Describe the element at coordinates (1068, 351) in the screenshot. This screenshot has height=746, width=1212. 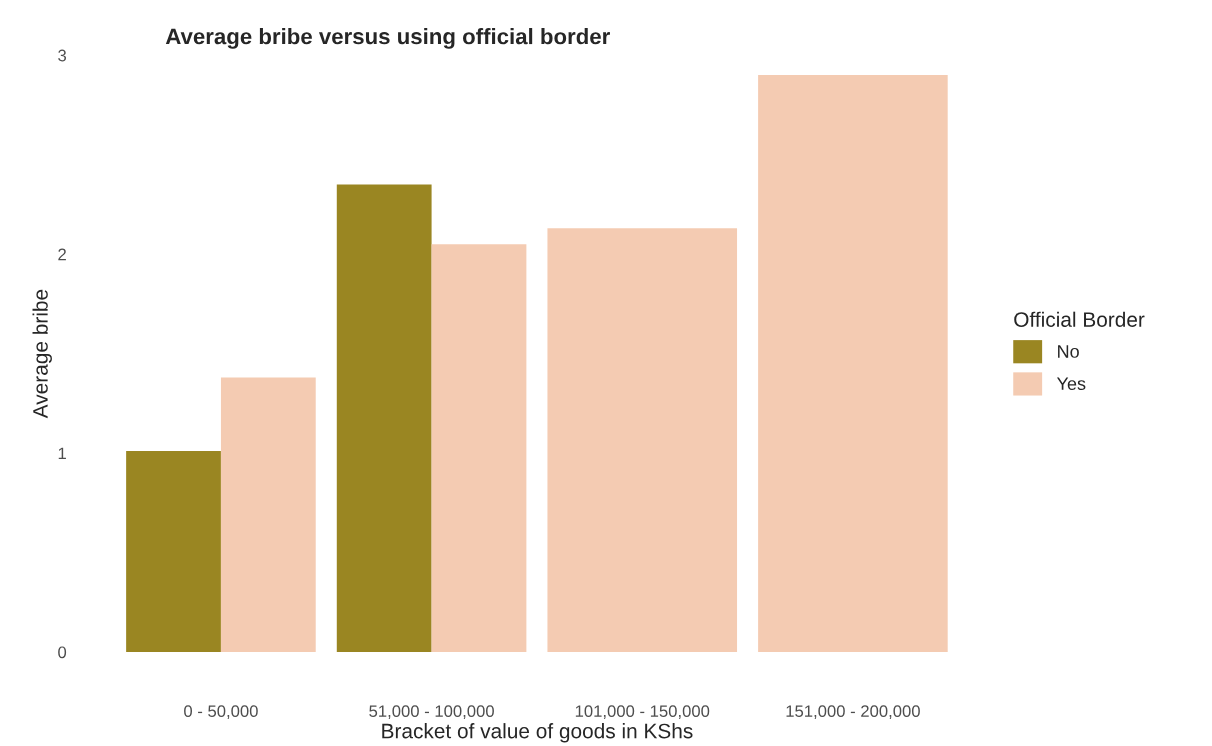
I see `legend-label: No` at that location.